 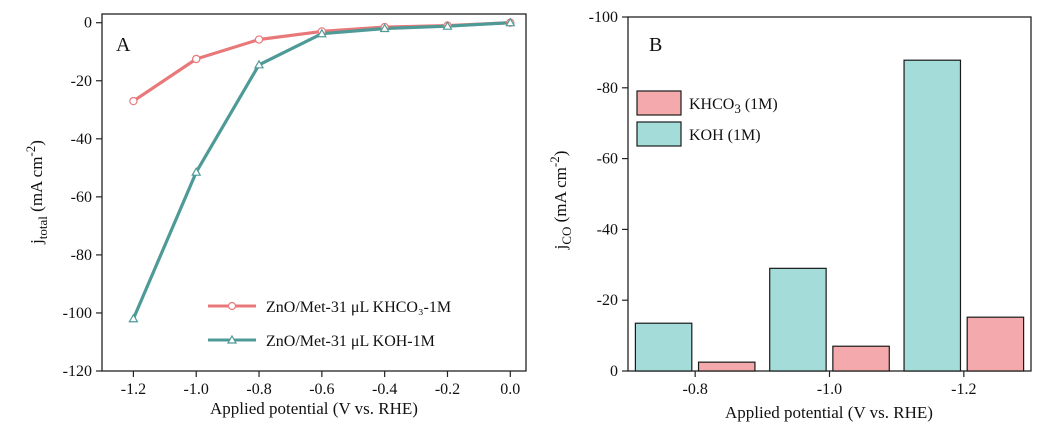 I want to click on panel-a-x-tick-label-0-8: -0.8, so click(x=258, y=389).